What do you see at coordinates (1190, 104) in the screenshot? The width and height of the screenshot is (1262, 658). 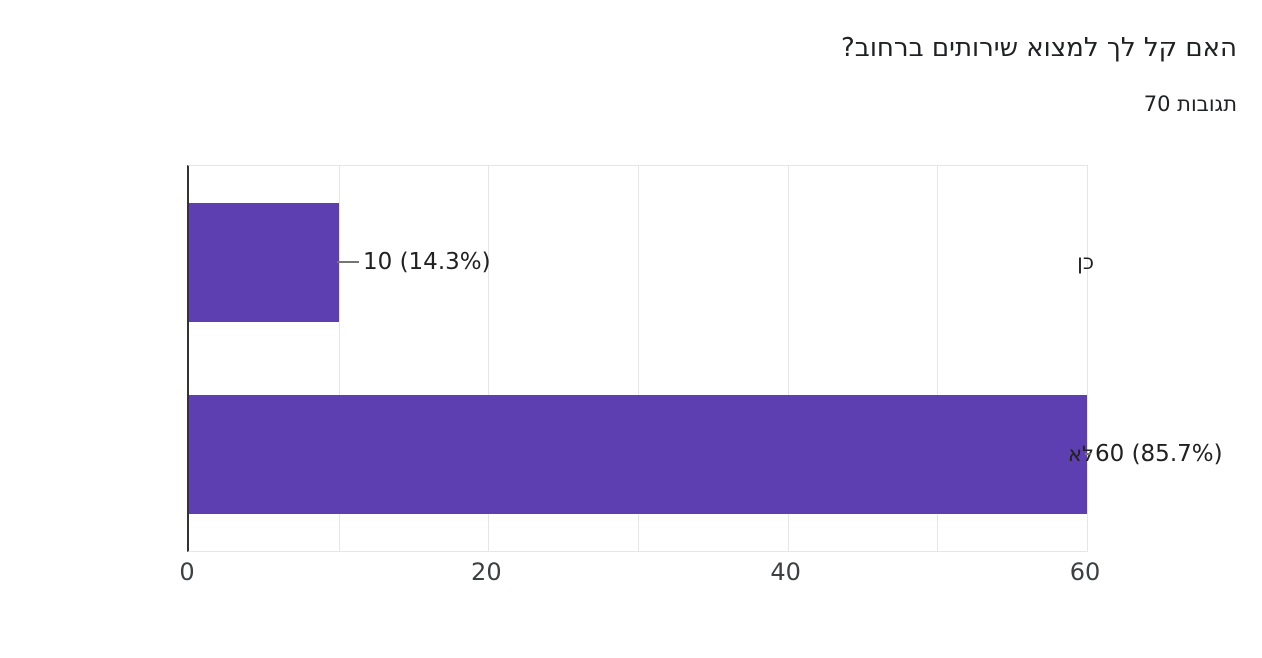 I see `responses-count: 70 תגובות` at bounding box center [1190, 104].